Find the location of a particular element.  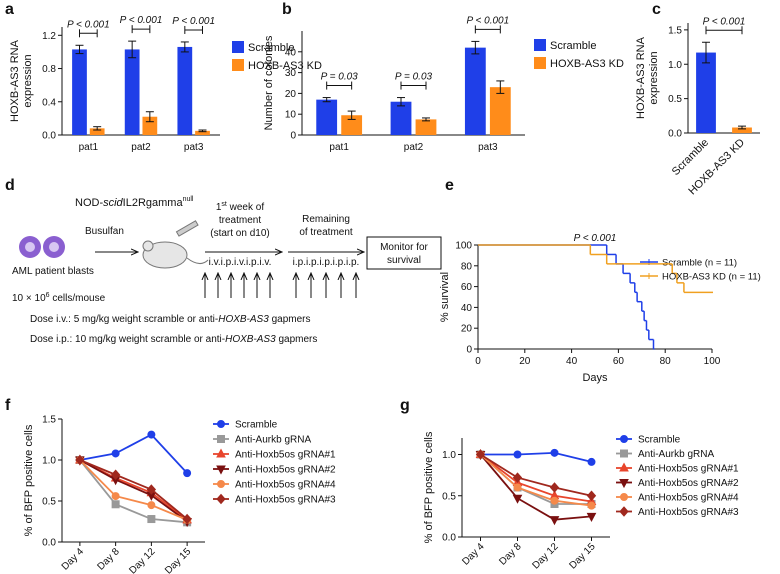

x-tick-label: pat3 is located at coordinates (488, 147).